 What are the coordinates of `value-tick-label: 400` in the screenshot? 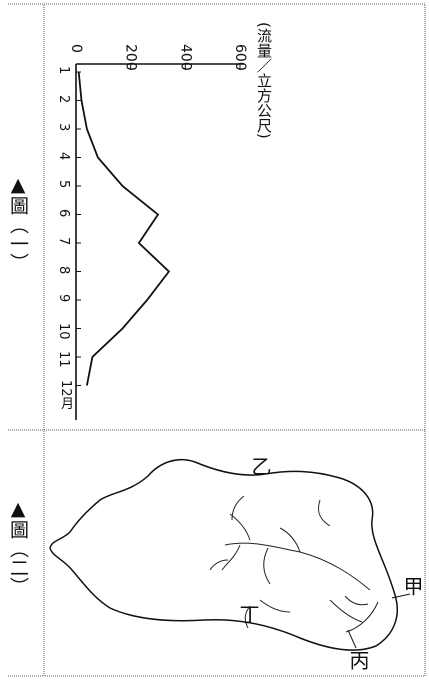 It's located at (185, 57).